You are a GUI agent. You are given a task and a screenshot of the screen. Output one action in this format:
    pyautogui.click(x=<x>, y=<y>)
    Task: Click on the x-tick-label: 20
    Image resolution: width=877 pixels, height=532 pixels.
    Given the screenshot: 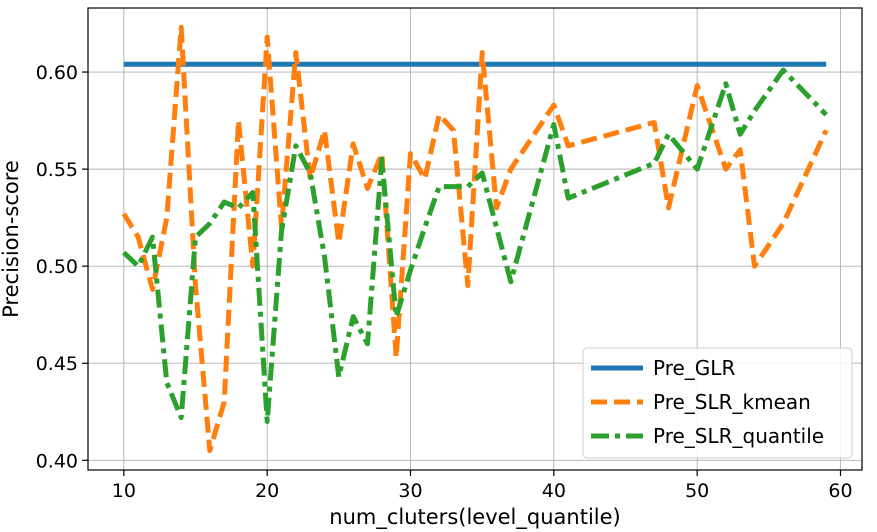 What is the action you would take?
    pyautogui.click(x=267, y=491)
    